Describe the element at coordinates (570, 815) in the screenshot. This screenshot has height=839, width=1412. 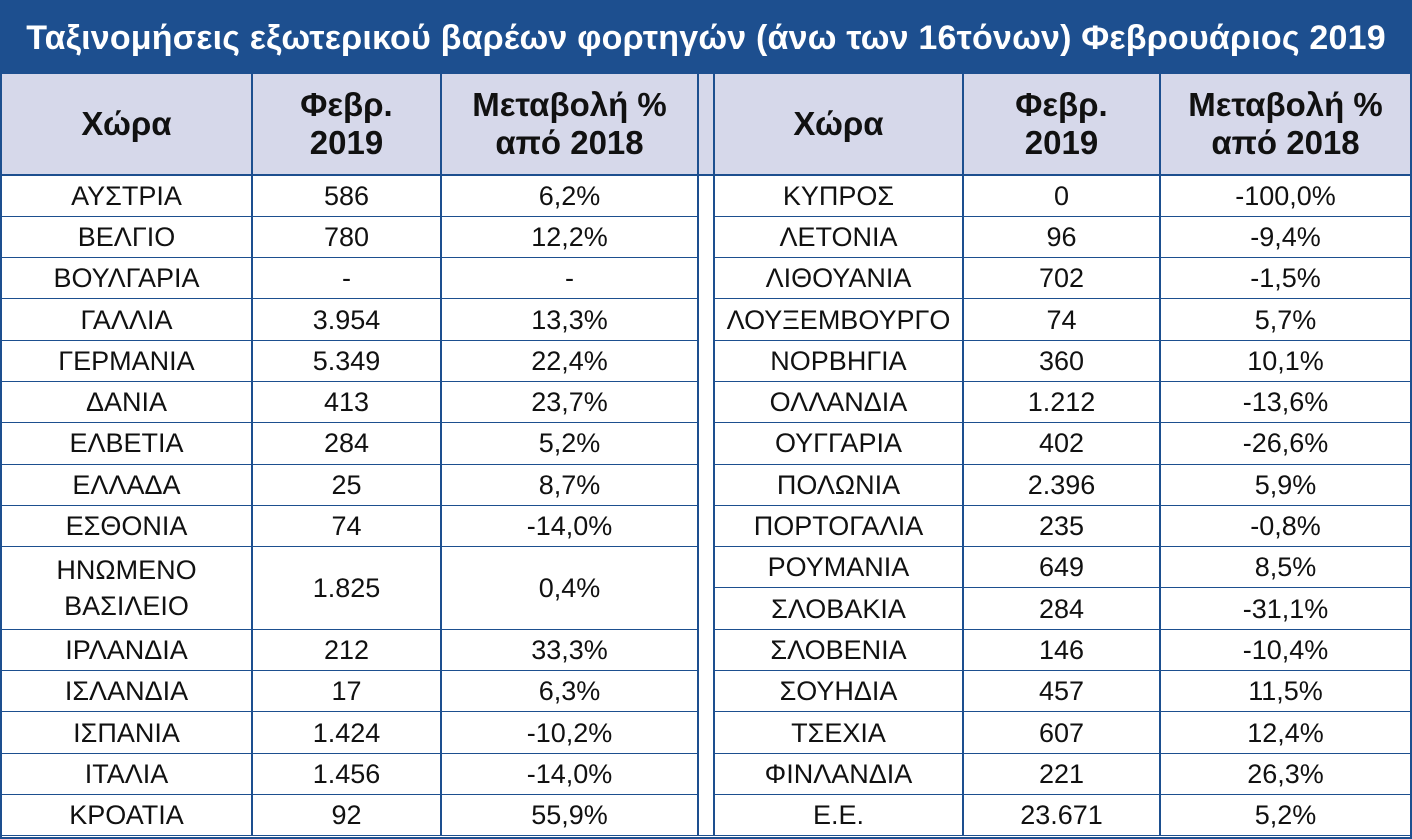
I see `change-cell: 55,9%` at that location.